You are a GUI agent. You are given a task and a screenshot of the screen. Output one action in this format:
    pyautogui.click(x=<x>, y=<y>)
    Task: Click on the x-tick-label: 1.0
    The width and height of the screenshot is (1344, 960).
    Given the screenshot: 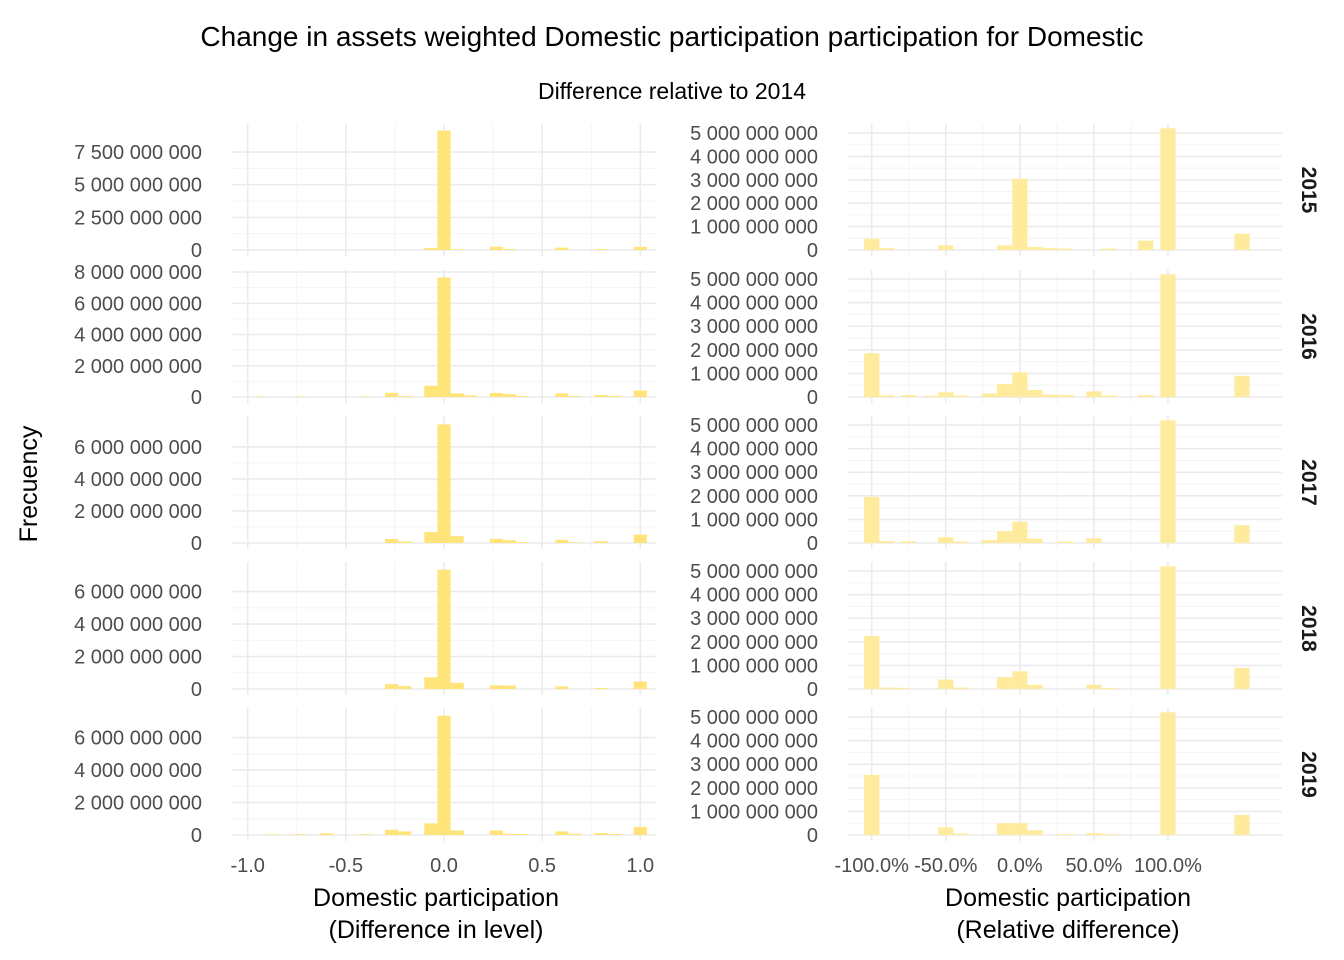 What is the action you would take?
    pyautogui.click(x=640, y=866)
    